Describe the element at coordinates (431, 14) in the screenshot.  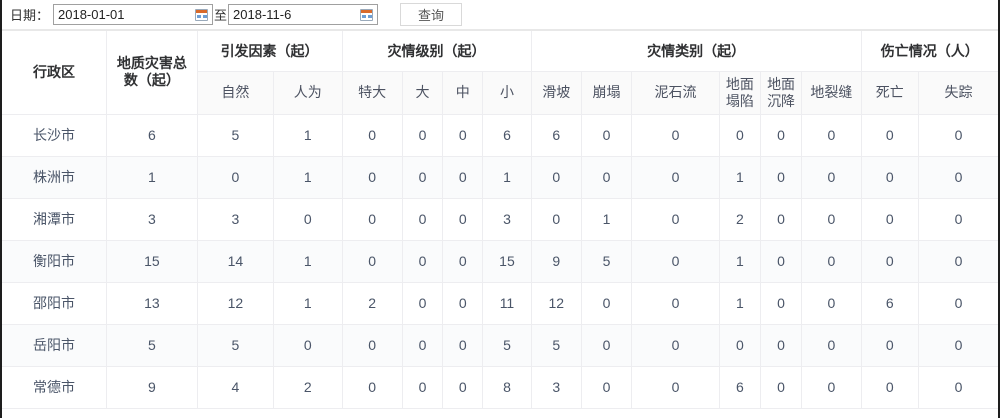
I see `query-button: 查询` at that location.